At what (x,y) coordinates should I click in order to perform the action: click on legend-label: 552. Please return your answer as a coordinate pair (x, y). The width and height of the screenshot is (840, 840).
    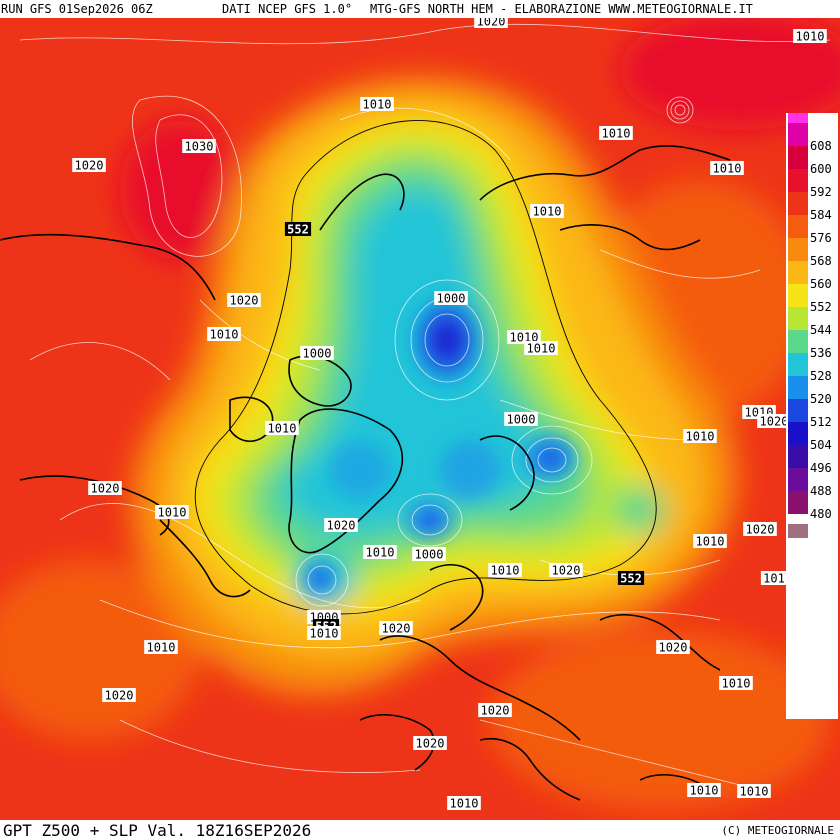
    Looking at the image, I should click on (821, 307).